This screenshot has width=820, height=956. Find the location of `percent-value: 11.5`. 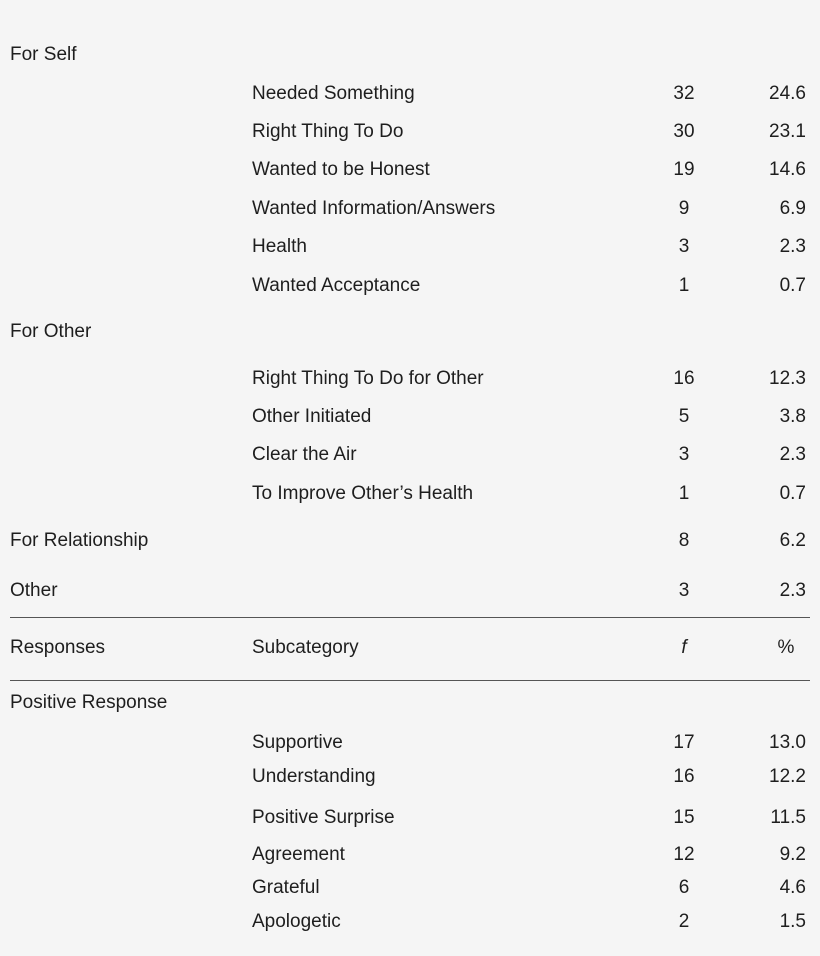

percent-value: 11.5 is located at coordinates (788, 817).